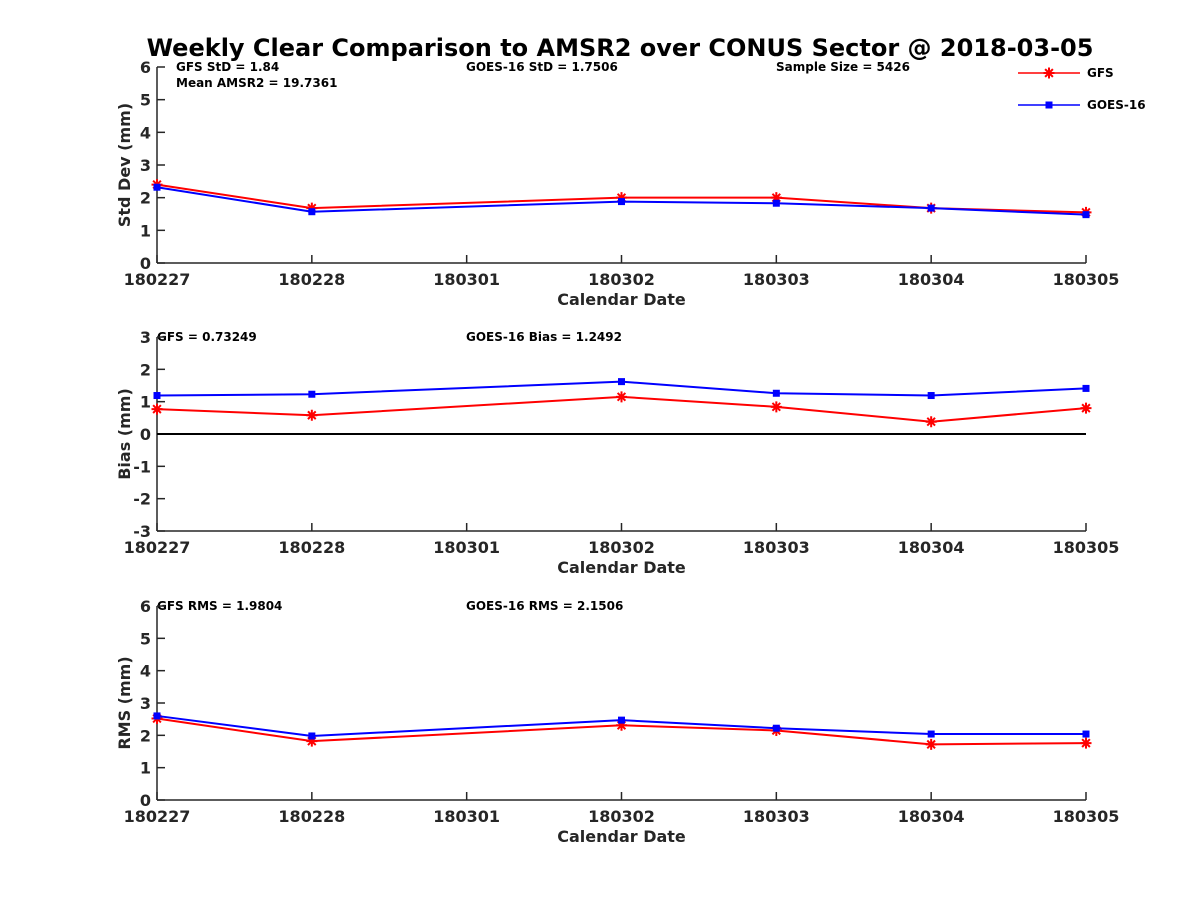  What do you see at coordinates (207, 337) in the screenshot?
I see `gfs-bias-annotation: GFS = 0.73249` at bounding box center [207, 337].